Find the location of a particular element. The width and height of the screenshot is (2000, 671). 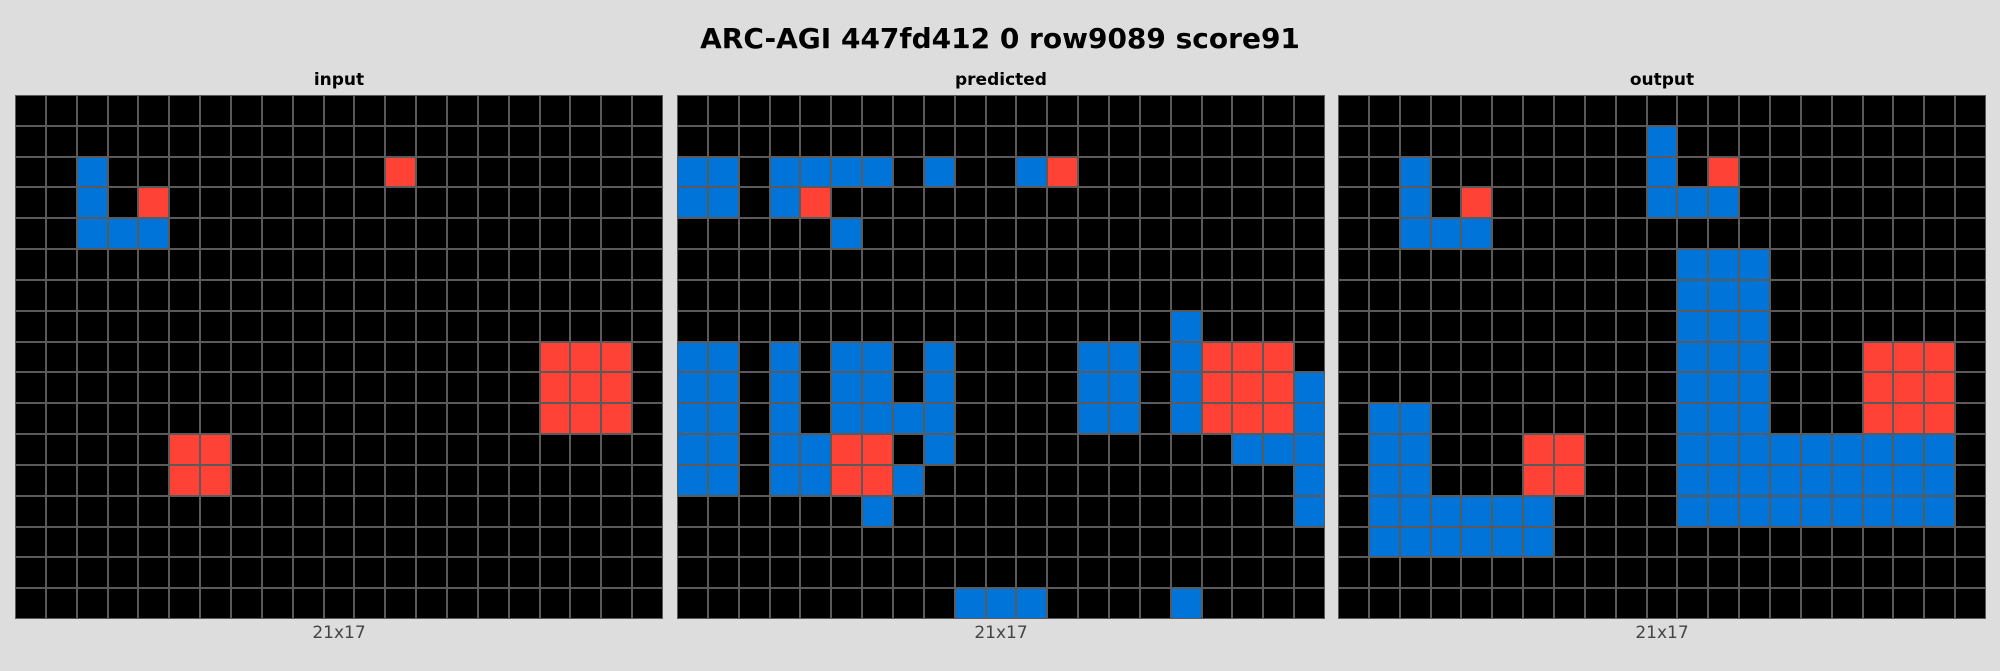

predicted-grid-dims: 21x17 is located at coordinates (1001, 633).